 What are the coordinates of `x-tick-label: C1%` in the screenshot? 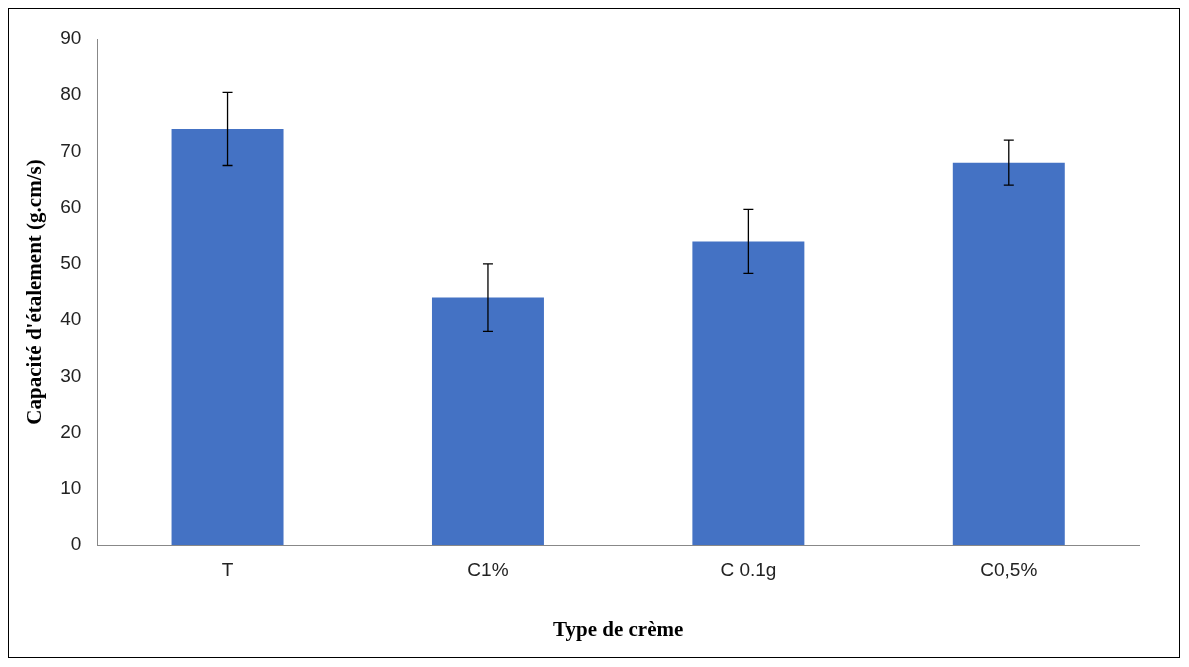 It's located at (488, 569).